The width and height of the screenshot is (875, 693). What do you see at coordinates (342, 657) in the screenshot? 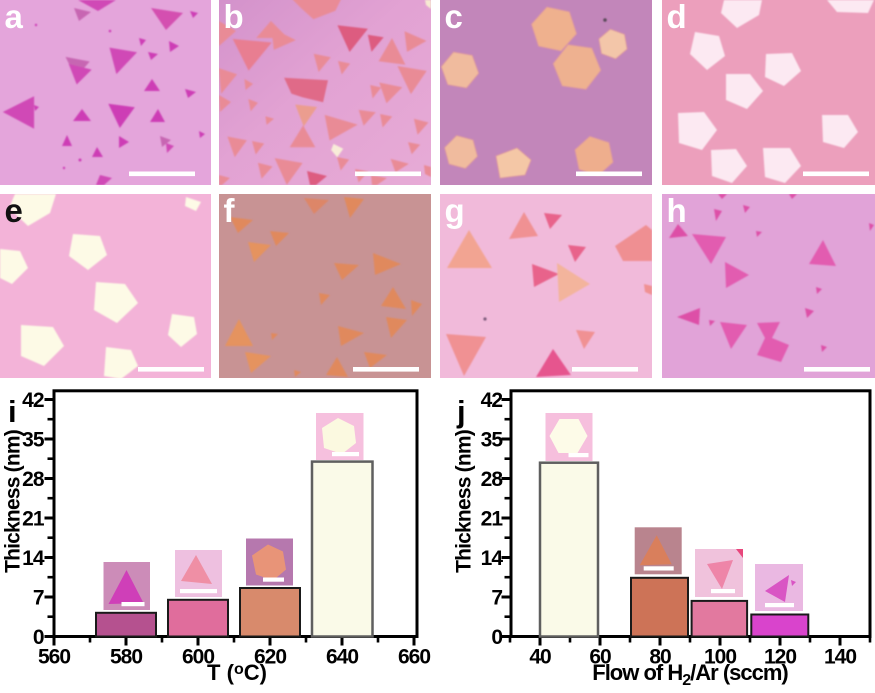
I see `svg-text: 640` at bounding box center [342, 657].